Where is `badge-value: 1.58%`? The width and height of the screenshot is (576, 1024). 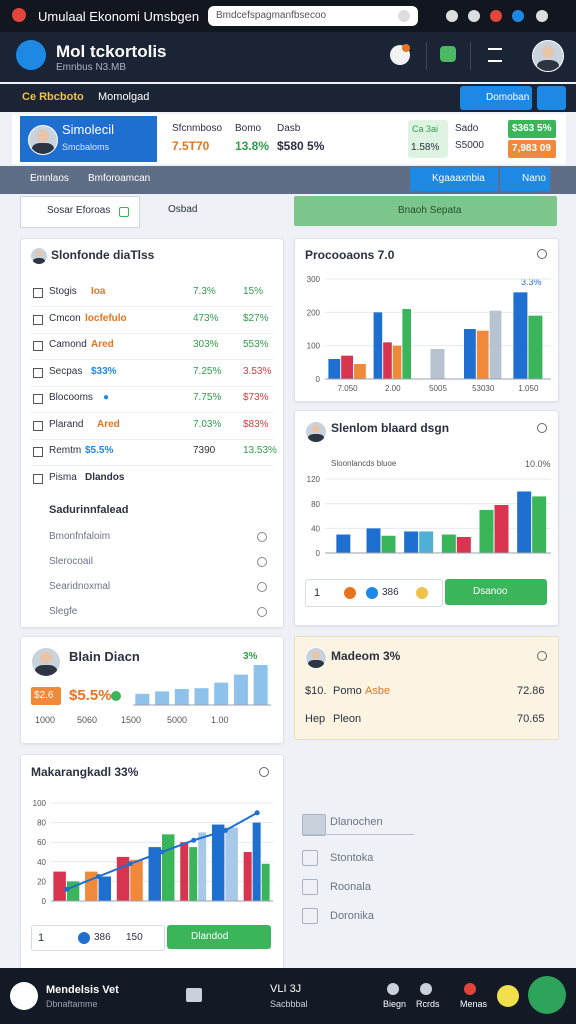 badge-value: 1.58% is located at coordinates (425, 147).